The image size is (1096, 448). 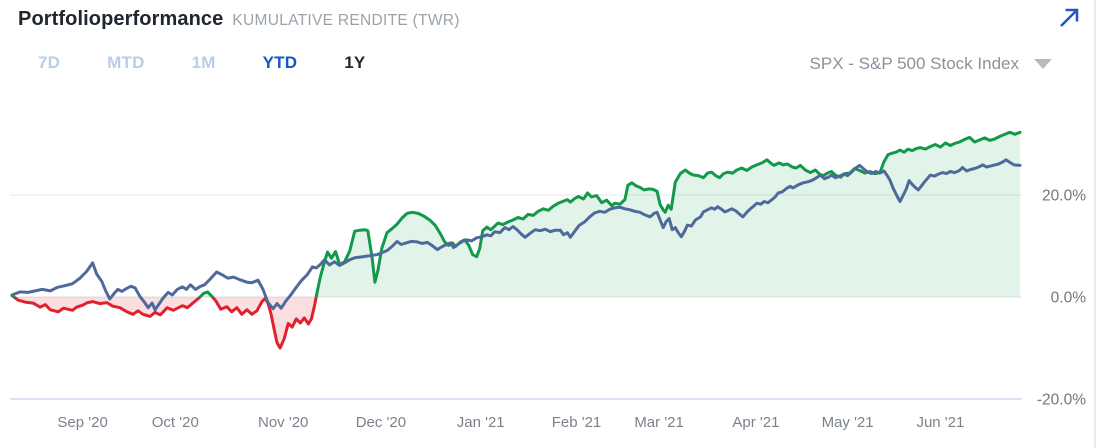 I want to click on x-axis-label: Feb '21, so click(x=577, y=422).